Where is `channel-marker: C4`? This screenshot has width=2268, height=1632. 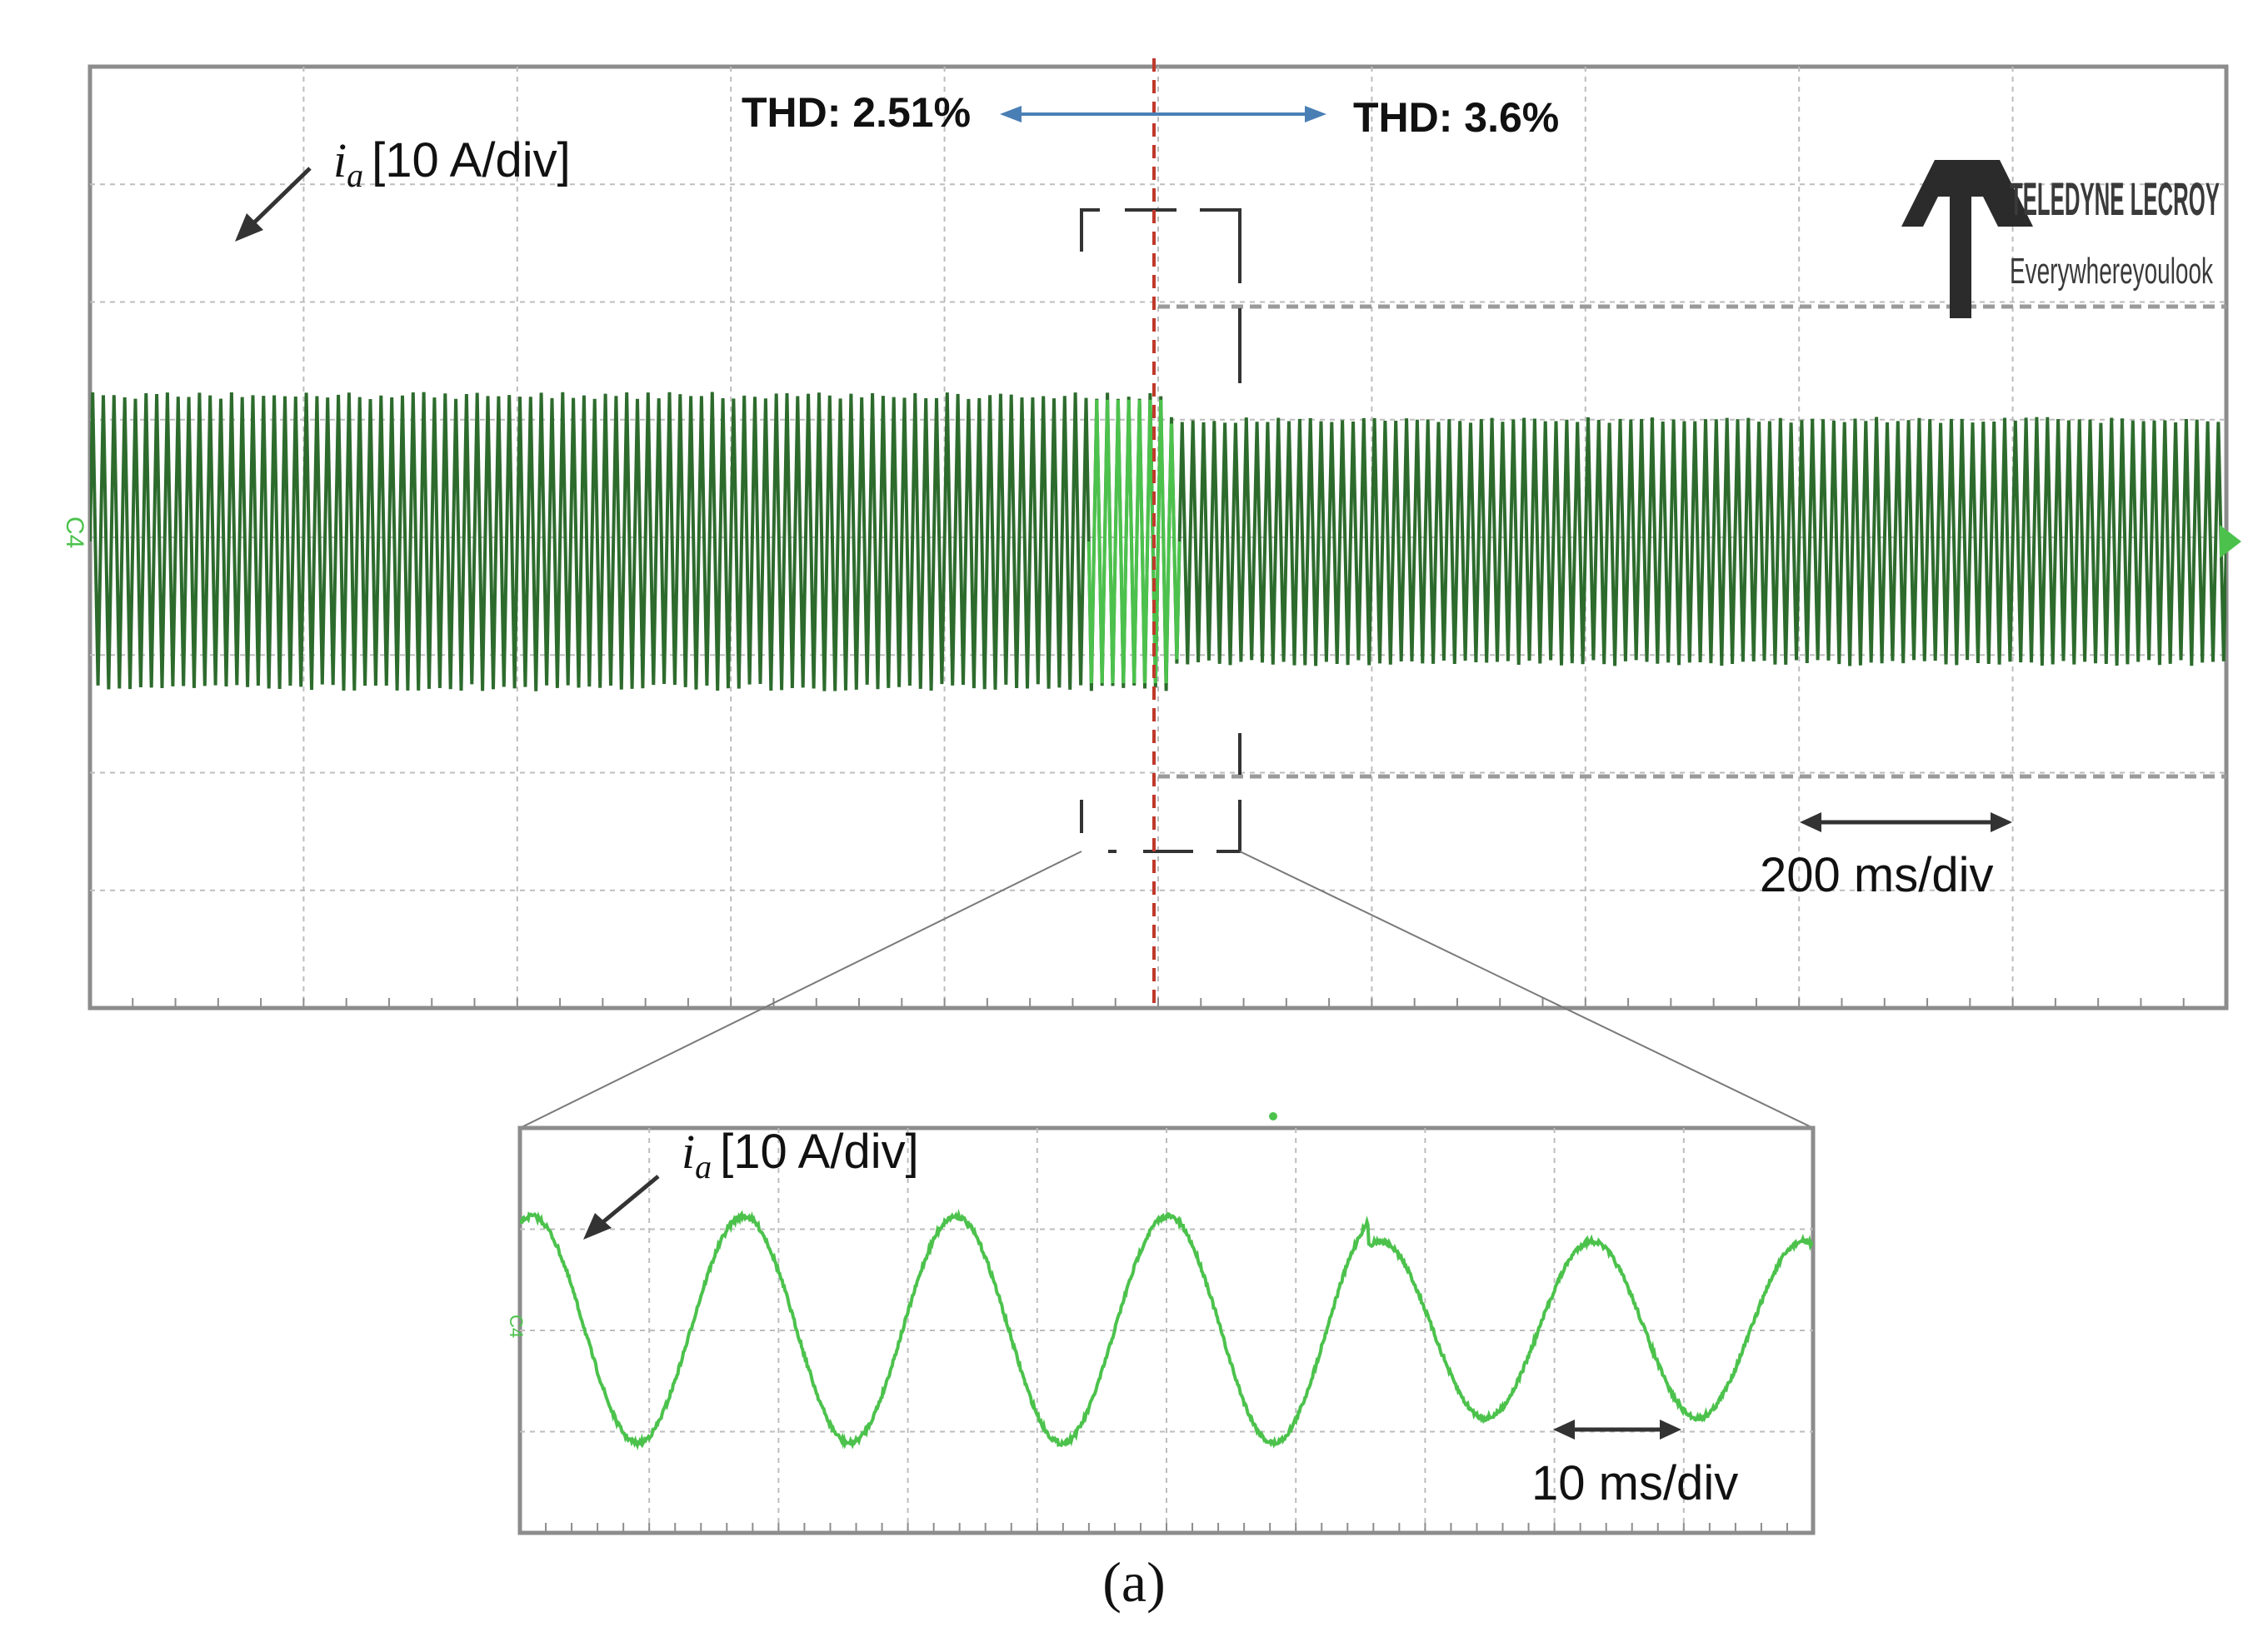
channel-marker: C4 is located at coordinates (74, 532).